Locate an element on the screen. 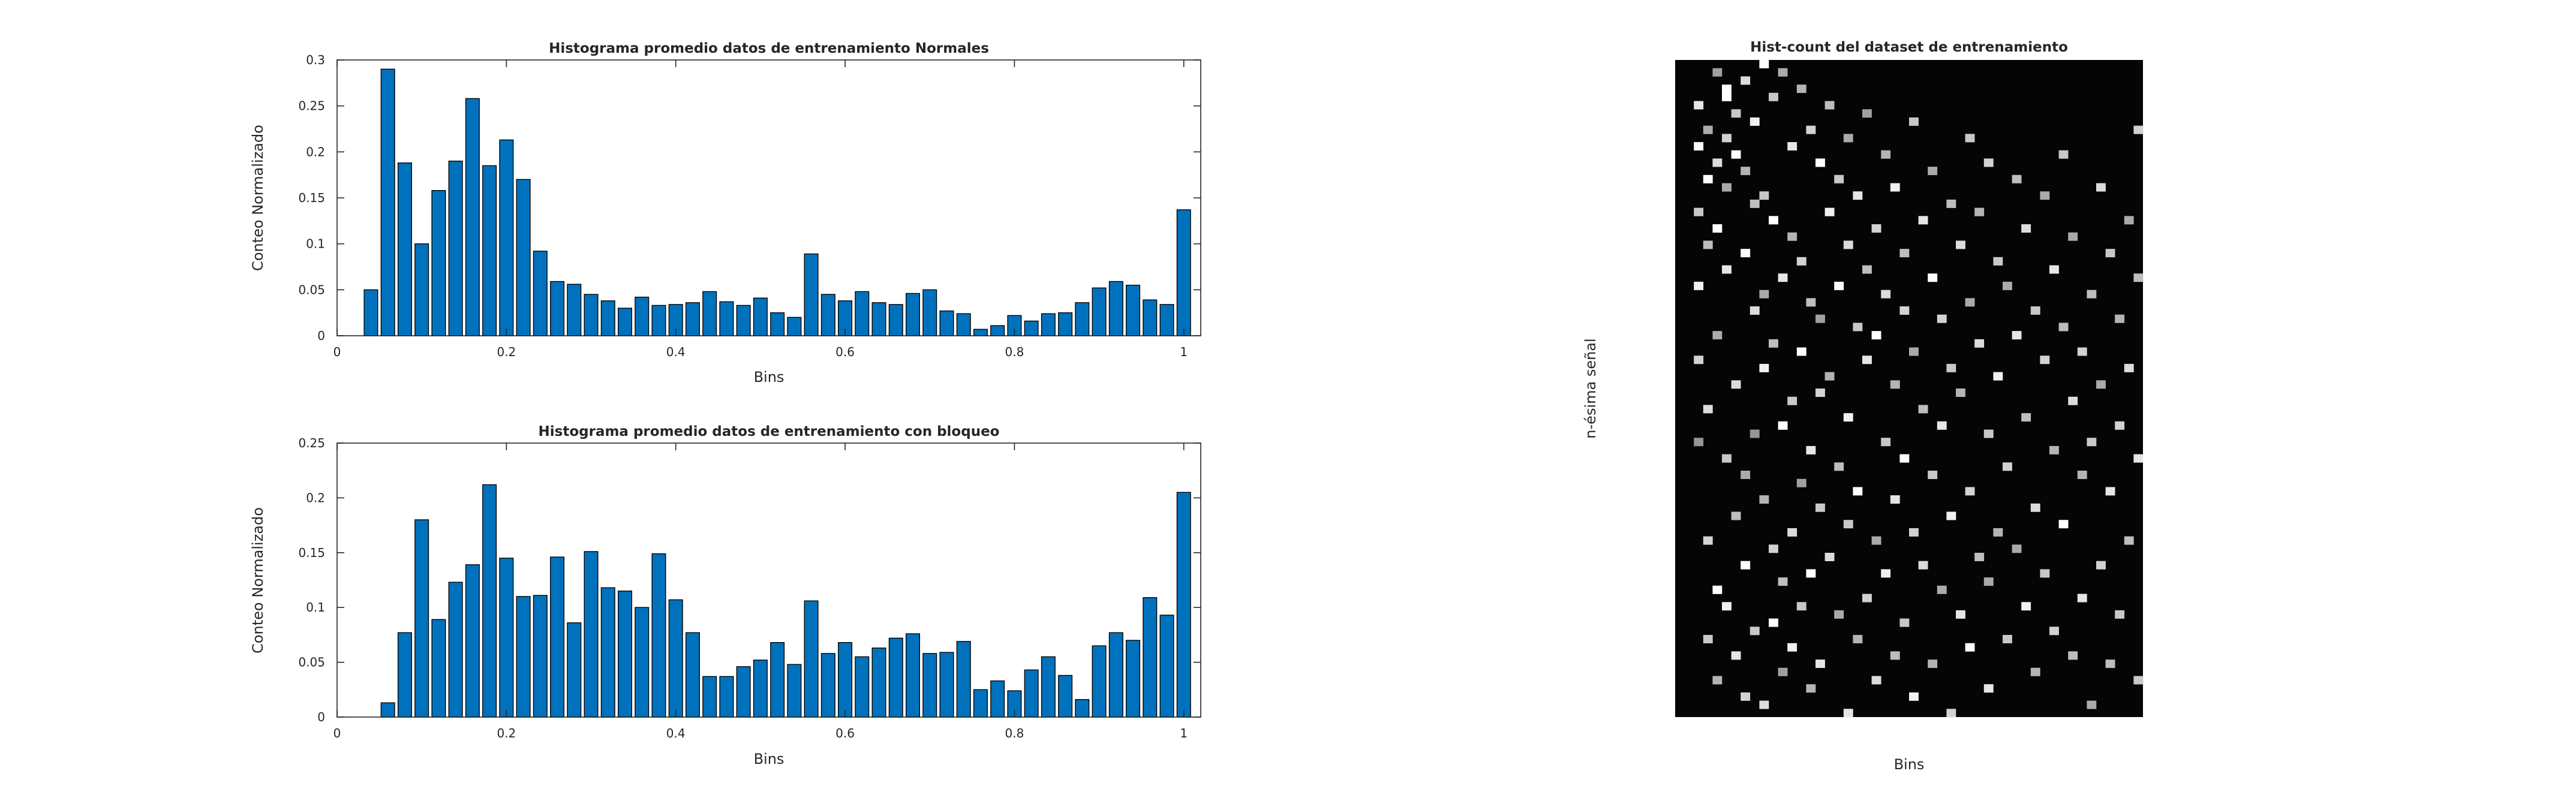 The width and height of the screenshot is (2576, 801). axis-ticks: 0 0.2 0.4 0.6 0.8 1 0 0.05 0.1 0.15 0.2 0.25 is located at coordinates (750, 588).